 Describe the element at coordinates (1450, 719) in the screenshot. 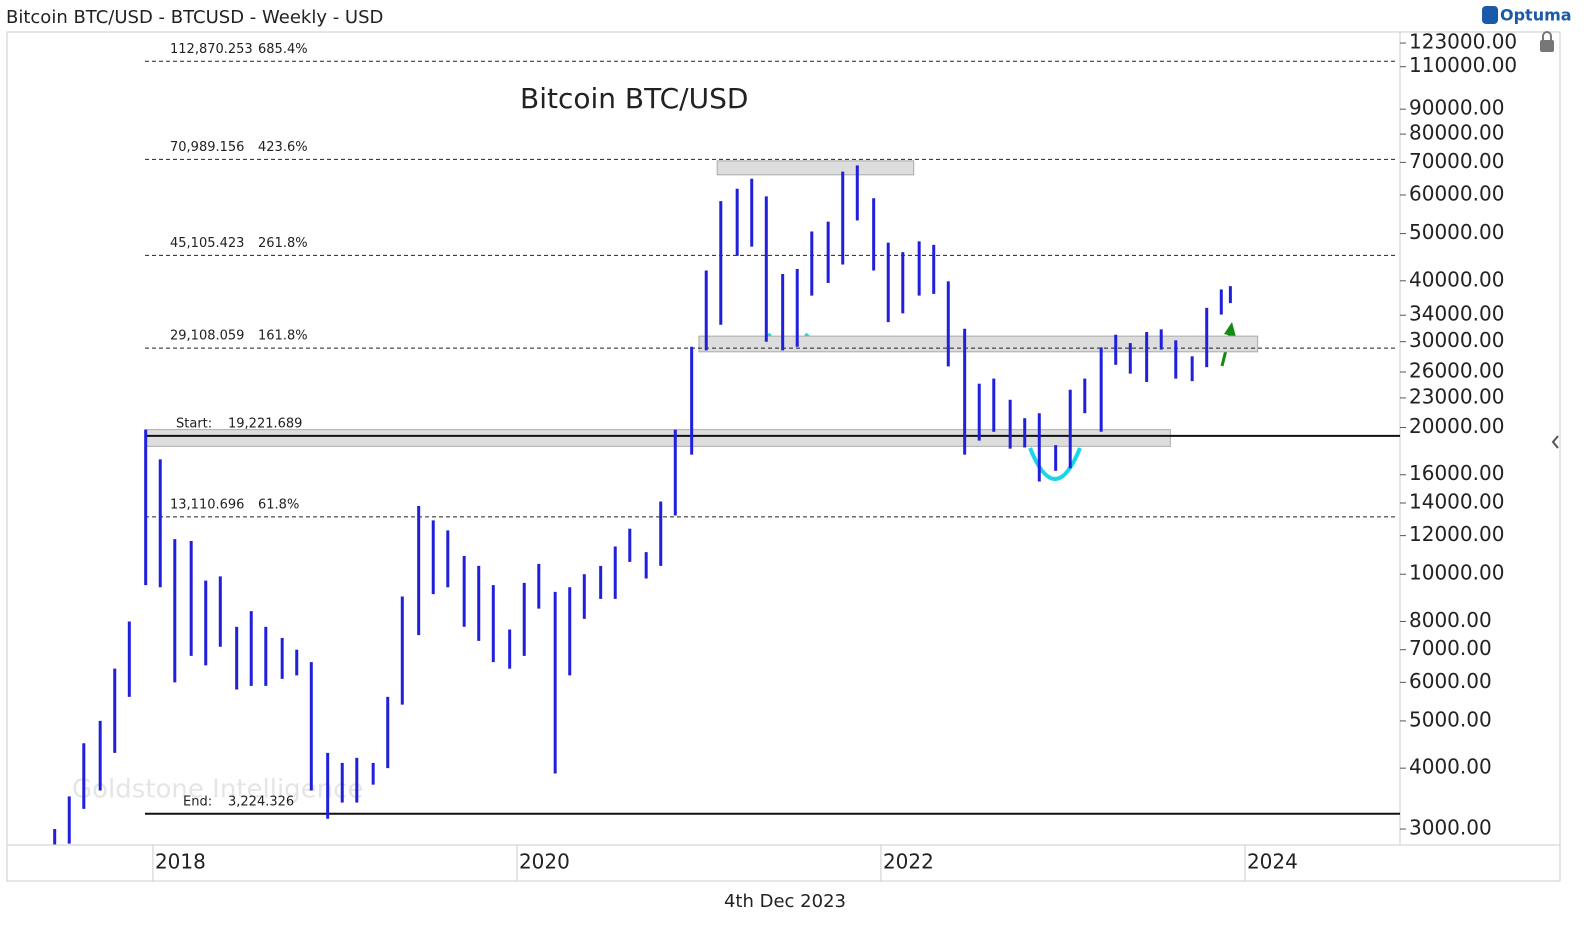

I see `y-tick-label: 5000.00` at that location.